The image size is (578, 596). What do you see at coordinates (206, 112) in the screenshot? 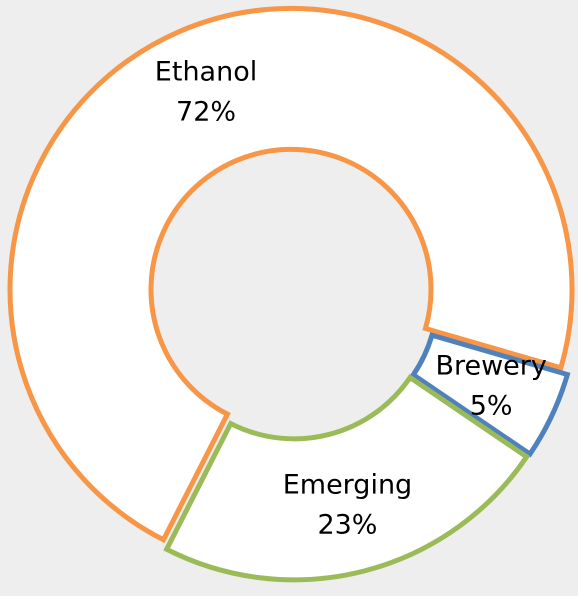
I see `slice-value-label: 72%` at bounding box center [206, 112].